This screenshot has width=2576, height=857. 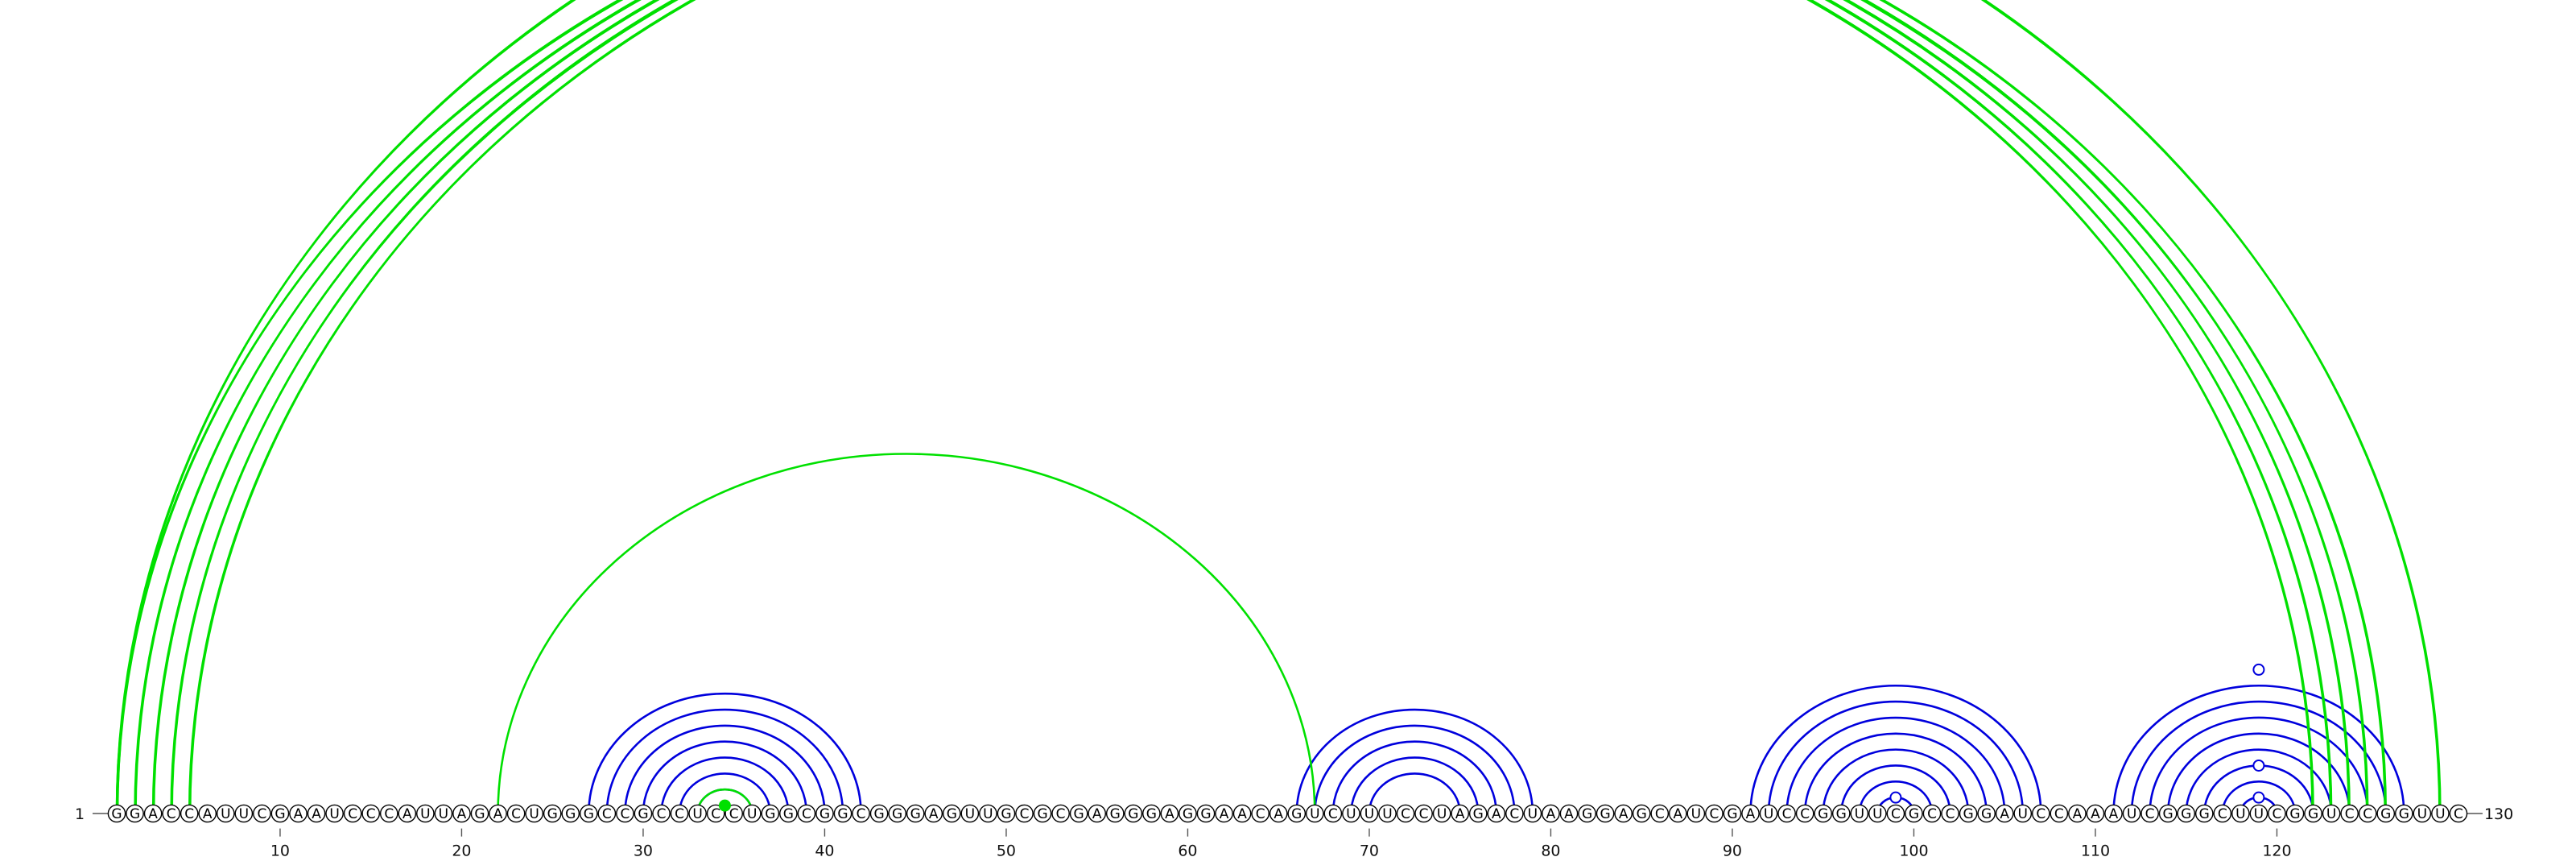 I want to click on axis-tick-label: 50, so click(x=1007, y=850).